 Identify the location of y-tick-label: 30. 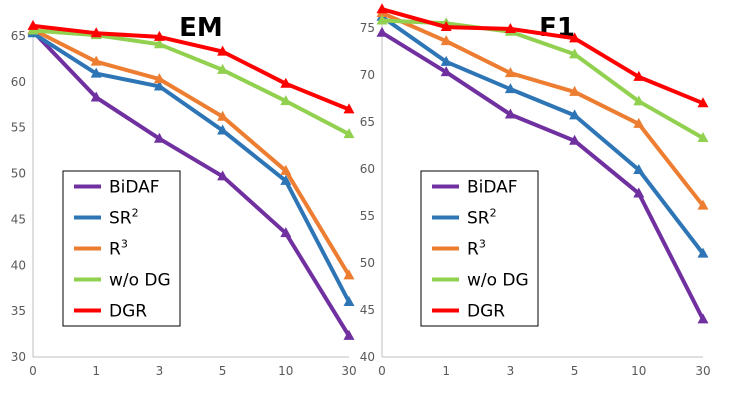
(18, 357).